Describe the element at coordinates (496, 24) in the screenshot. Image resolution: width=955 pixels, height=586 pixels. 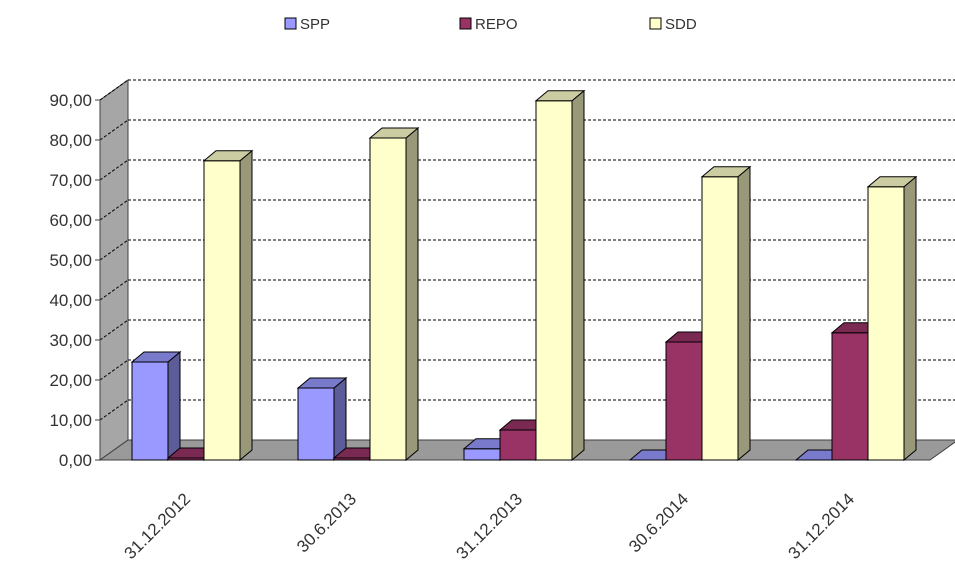
I see `legend-label-repo: REPO` at that location.